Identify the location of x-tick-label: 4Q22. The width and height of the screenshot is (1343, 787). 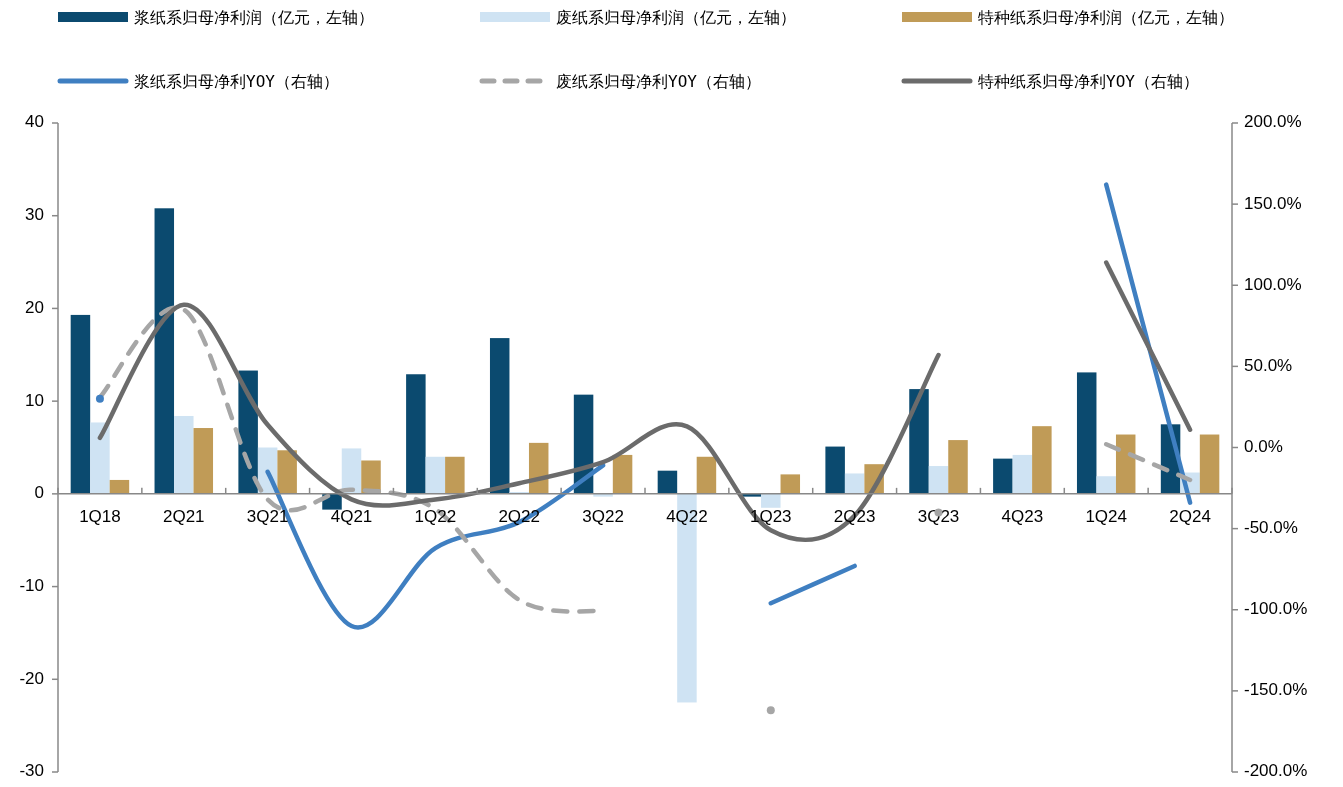
(687, 517).